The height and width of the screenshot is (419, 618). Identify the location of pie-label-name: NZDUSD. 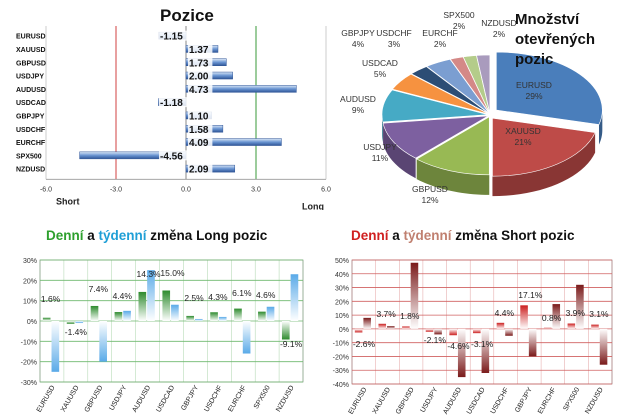
(498, 23).